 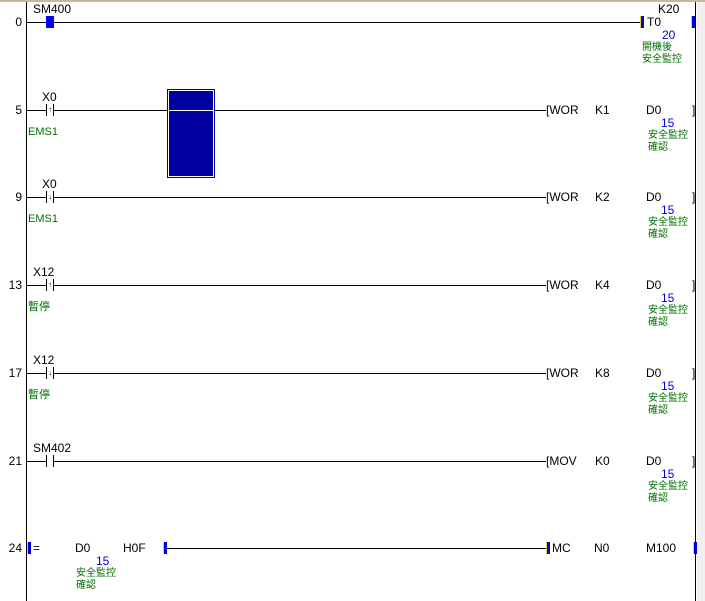 What do you see at coordinates (701, 301) in the screenshot?
I see `vertical-scrollbar` at bounding box center [701, 301].